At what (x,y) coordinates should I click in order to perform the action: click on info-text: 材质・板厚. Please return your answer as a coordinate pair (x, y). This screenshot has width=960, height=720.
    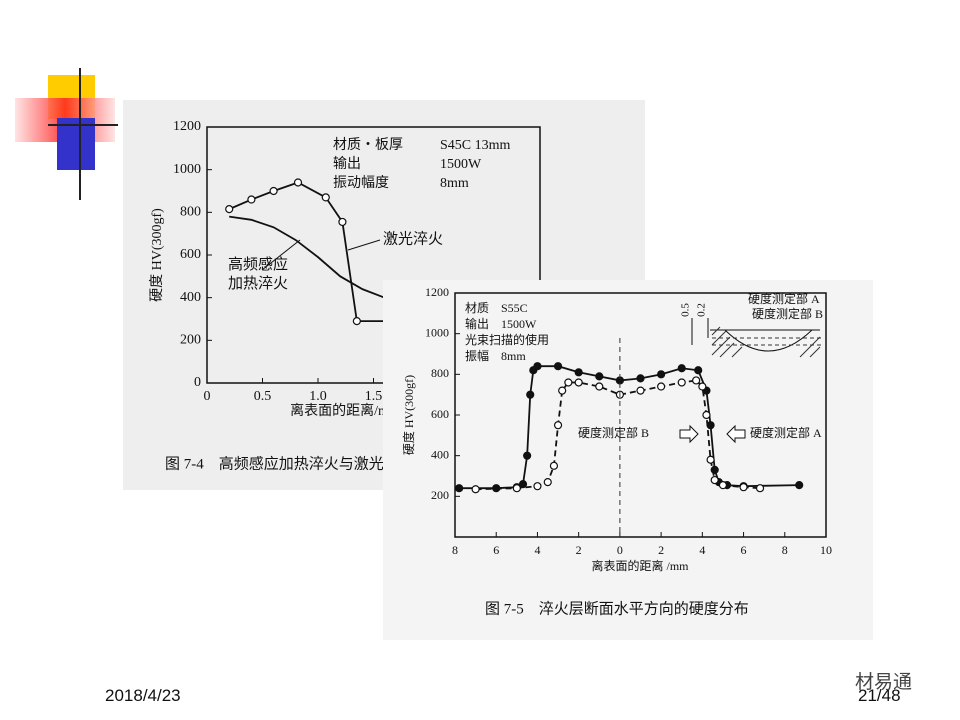
    Looking at the image, I should click on (368, 145).